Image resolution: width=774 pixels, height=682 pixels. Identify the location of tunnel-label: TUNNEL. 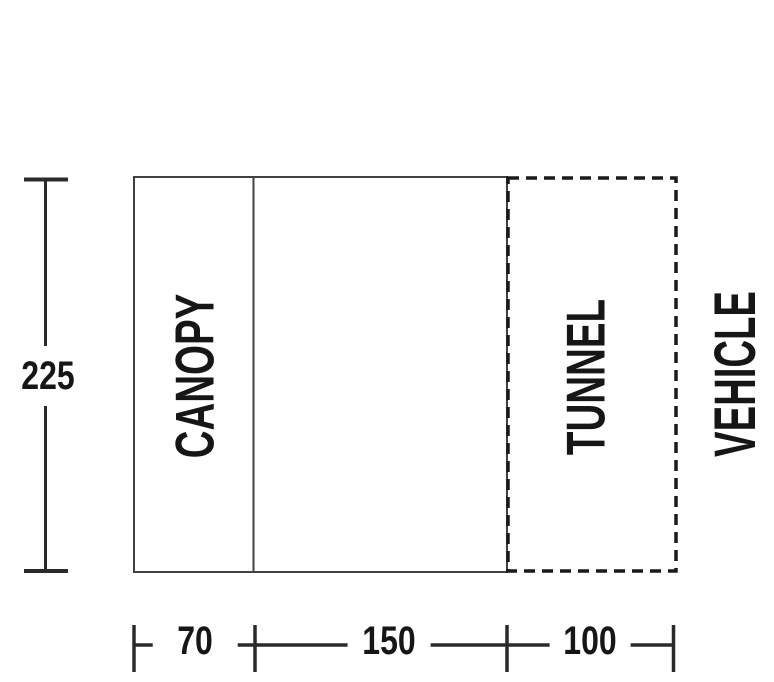
(585, 376).